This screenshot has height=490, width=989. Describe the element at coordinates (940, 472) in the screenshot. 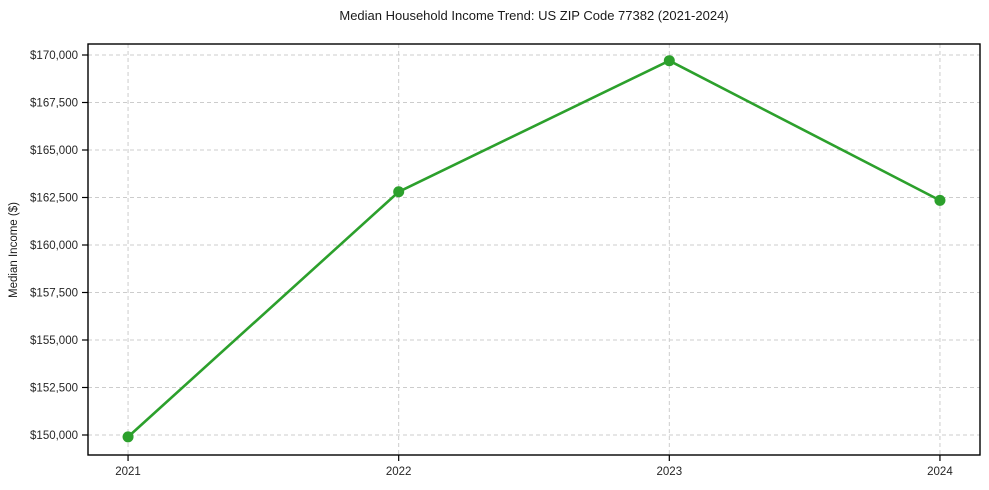

I see `x-tick-label: 2024` at that location.